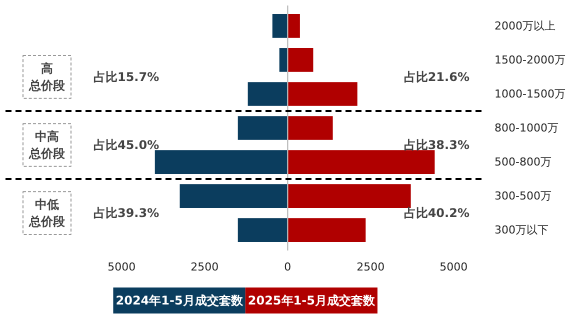  Describe the element at coordinates (530, 59) in the screenshot. I see `y-tick-label: 1500-2000万` at that location.